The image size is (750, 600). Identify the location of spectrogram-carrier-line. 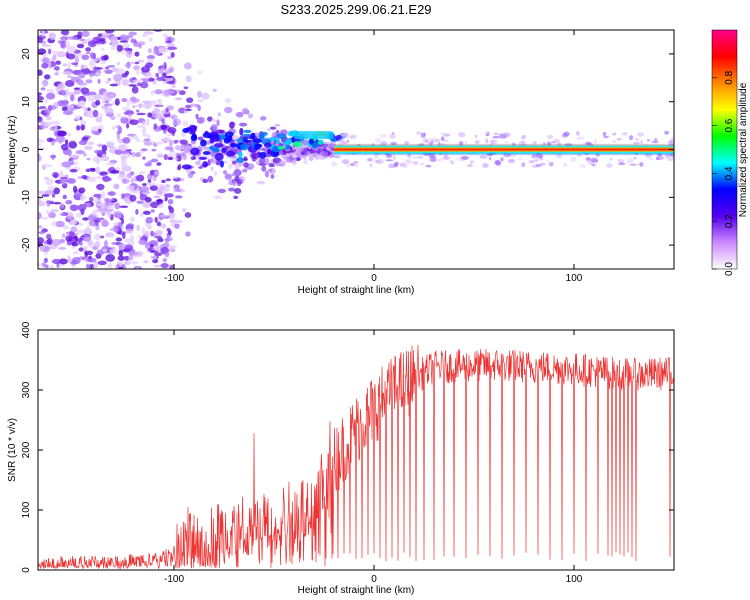
(504, 149).